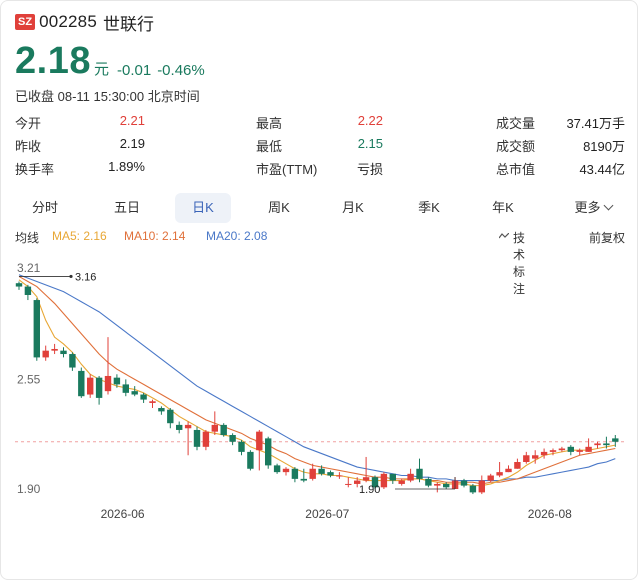 The width and height of the screenshot is (638, 580). I want to click on y-tick-label: 1.90, so click(29, 489).